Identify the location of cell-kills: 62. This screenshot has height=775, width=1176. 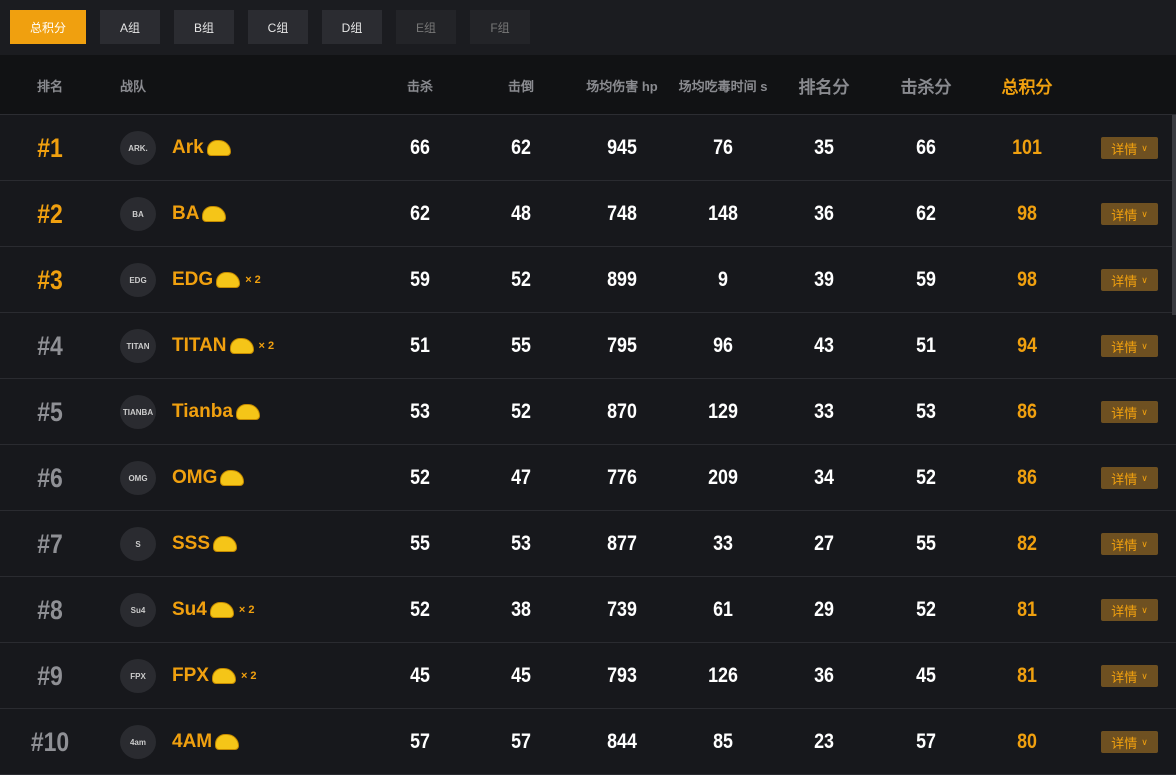
(420, 213).